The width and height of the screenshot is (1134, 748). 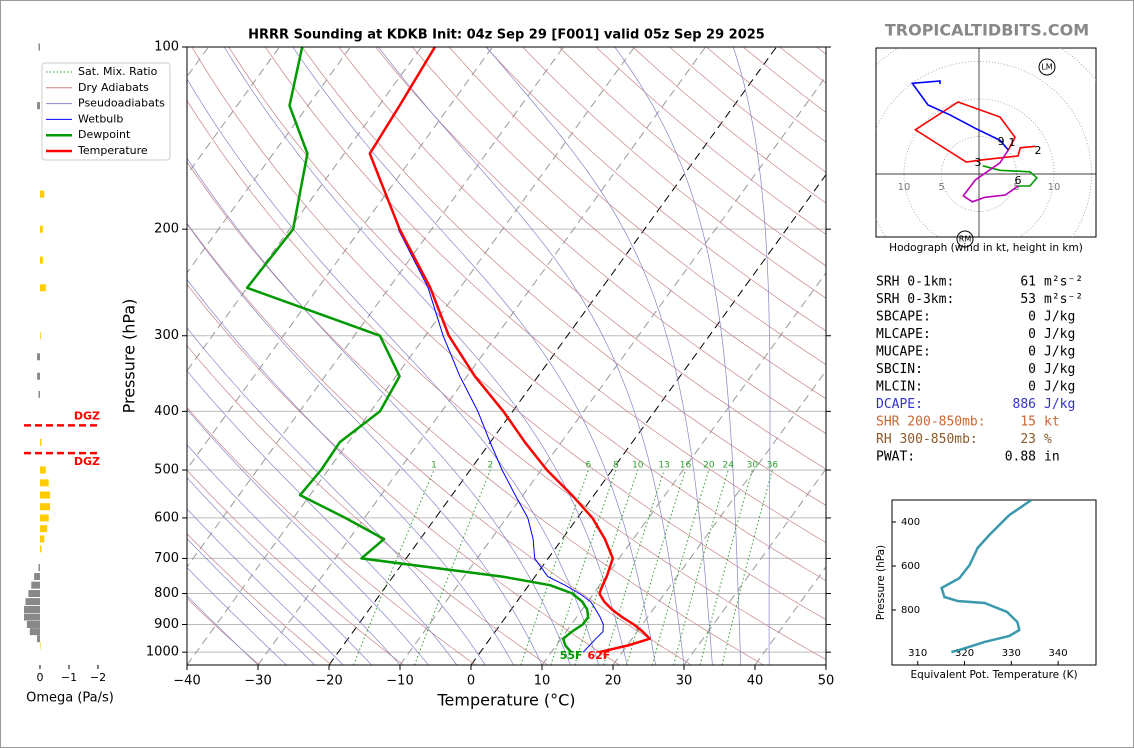 I want to click on stat-label: SBCIN:, so click(x=899, y=369).